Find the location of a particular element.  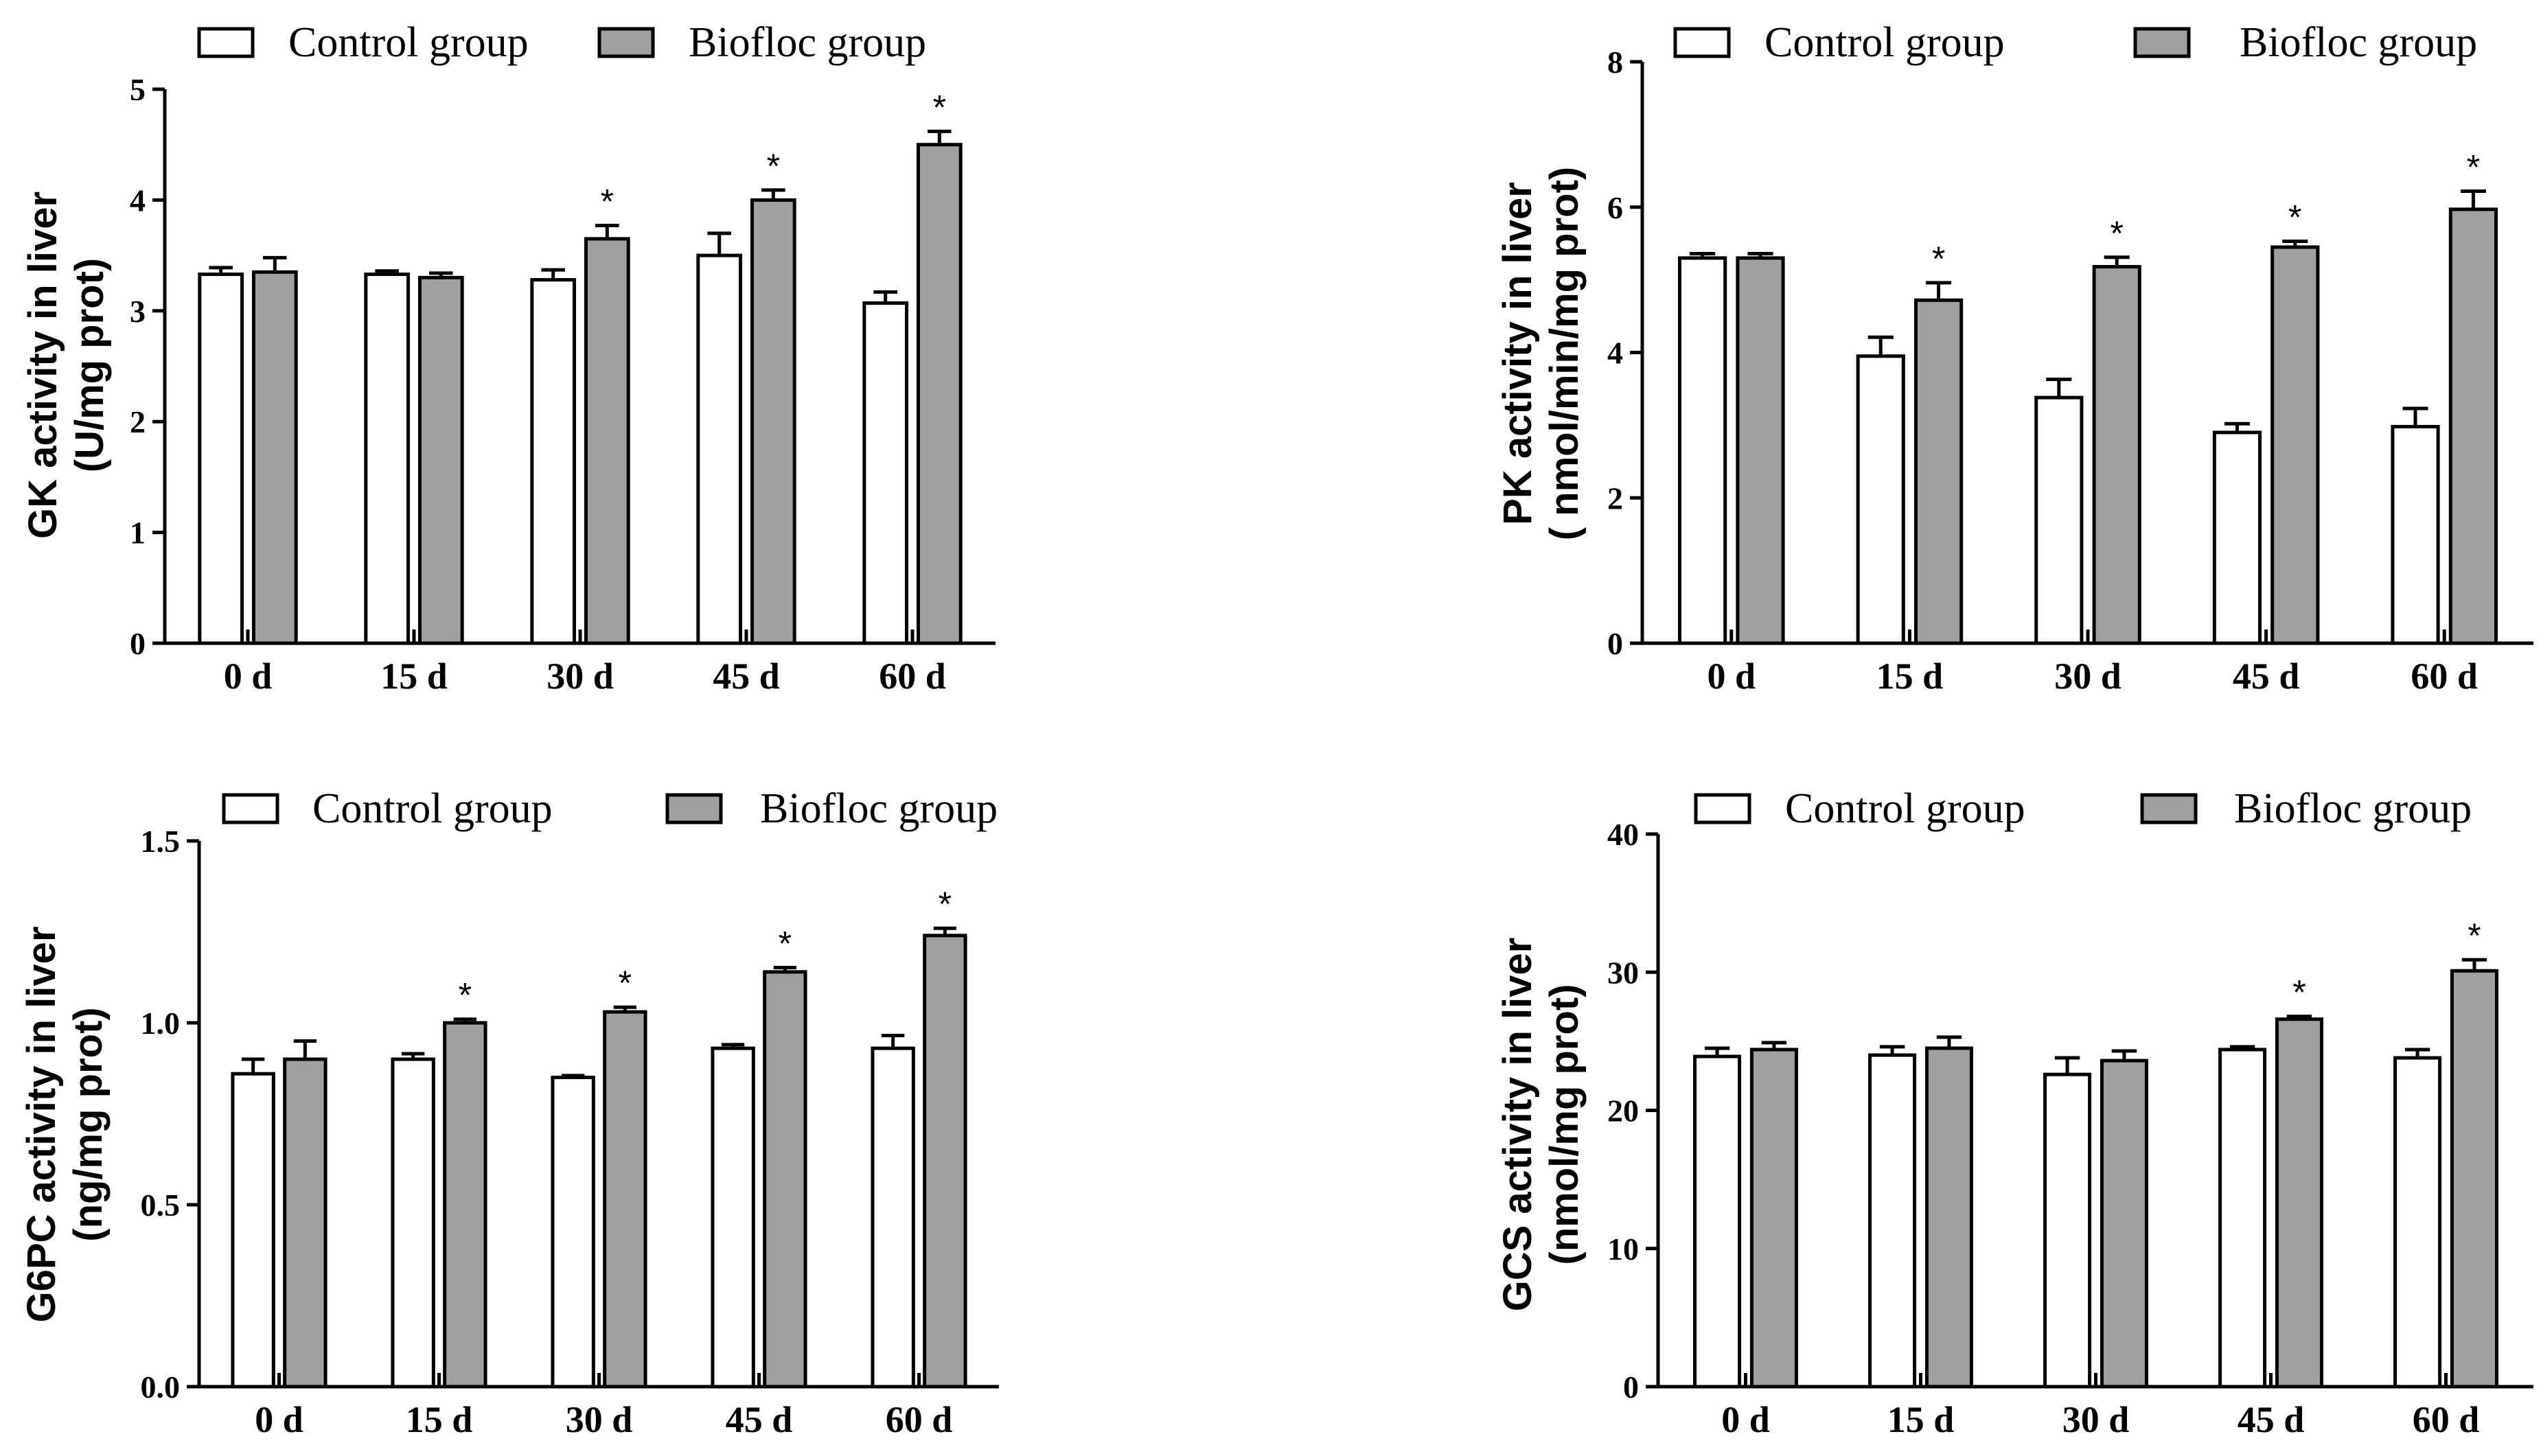

y-tick-label: 10 is located at coordinates (1623, 1249).